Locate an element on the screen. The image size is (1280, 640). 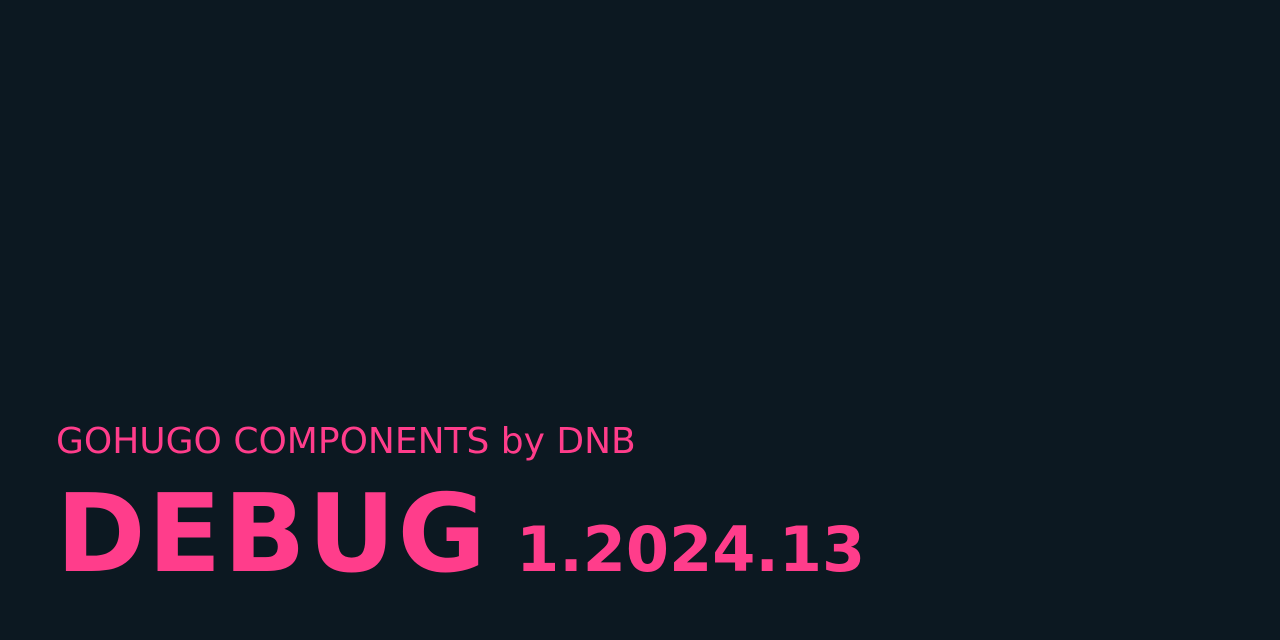
card-subtitle: GOHUGO COMPONENTS by DNB is located at coordinates (346, 441).